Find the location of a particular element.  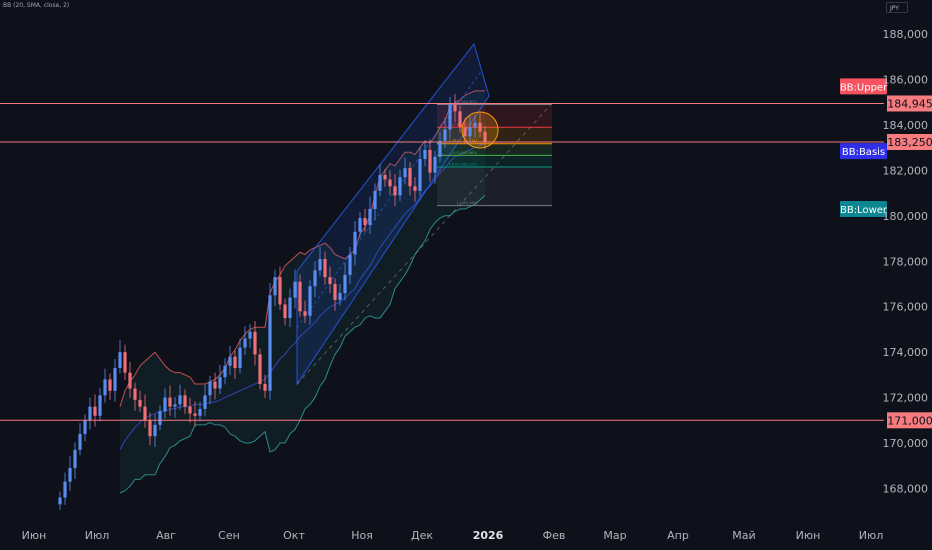

price-axis-tick: 178,000 is located at coordinates (906, 261).